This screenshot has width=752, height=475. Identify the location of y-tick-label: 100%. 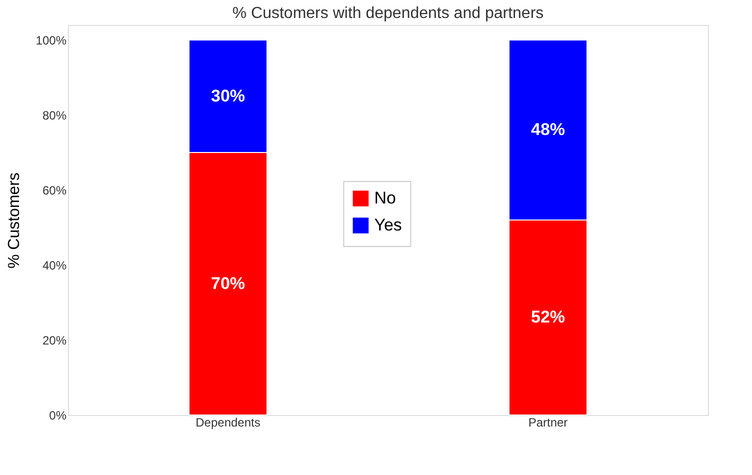
(51, 41).